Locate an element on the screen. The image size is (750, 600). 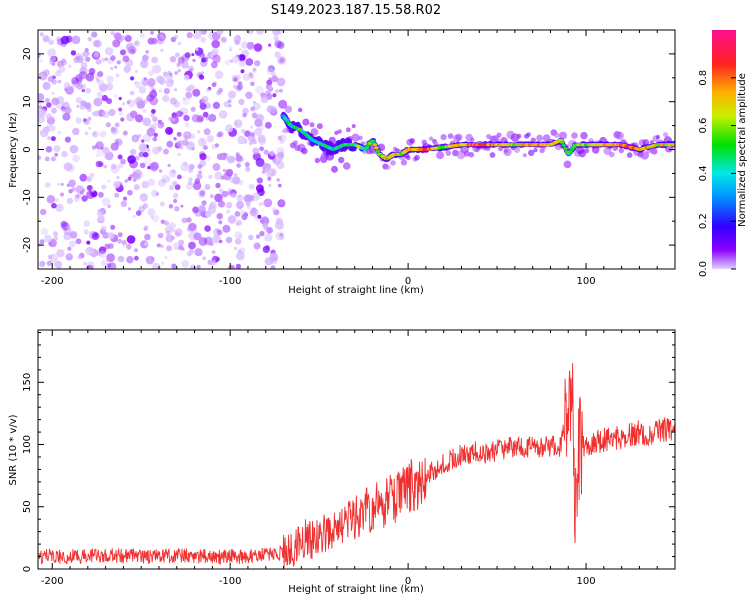
colorbar-tick-label: 0.4 is located at coordinates (703, 173).